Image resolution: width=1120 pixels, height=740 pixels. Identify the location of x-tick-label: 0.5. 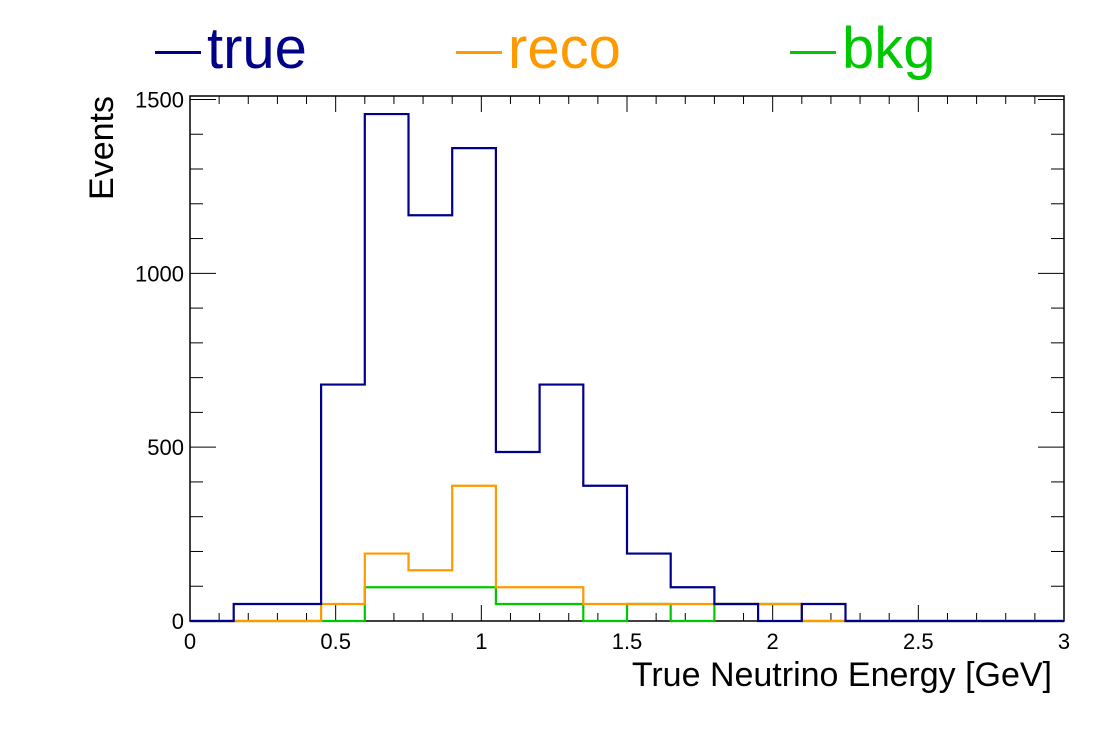
(335, 641).